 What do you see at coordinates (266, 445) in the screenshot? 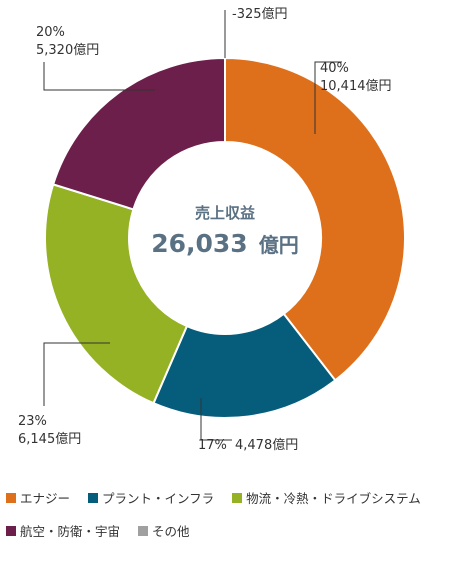
I see `callout-plant-amount: 4,478億円` at bounding box center [266, 445].